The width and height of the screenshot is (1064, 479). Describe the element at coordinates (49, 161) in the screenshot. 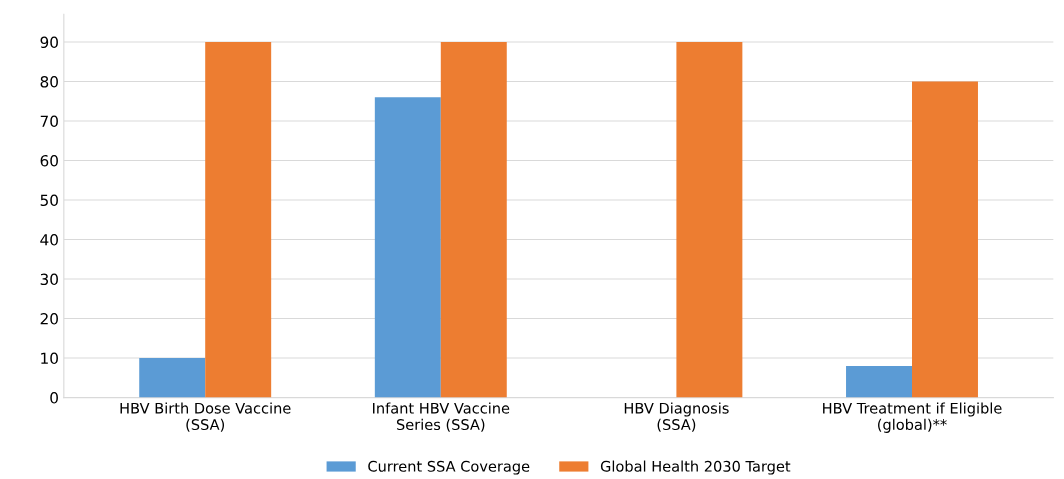

I see `y-tick-label: 60` at that location.